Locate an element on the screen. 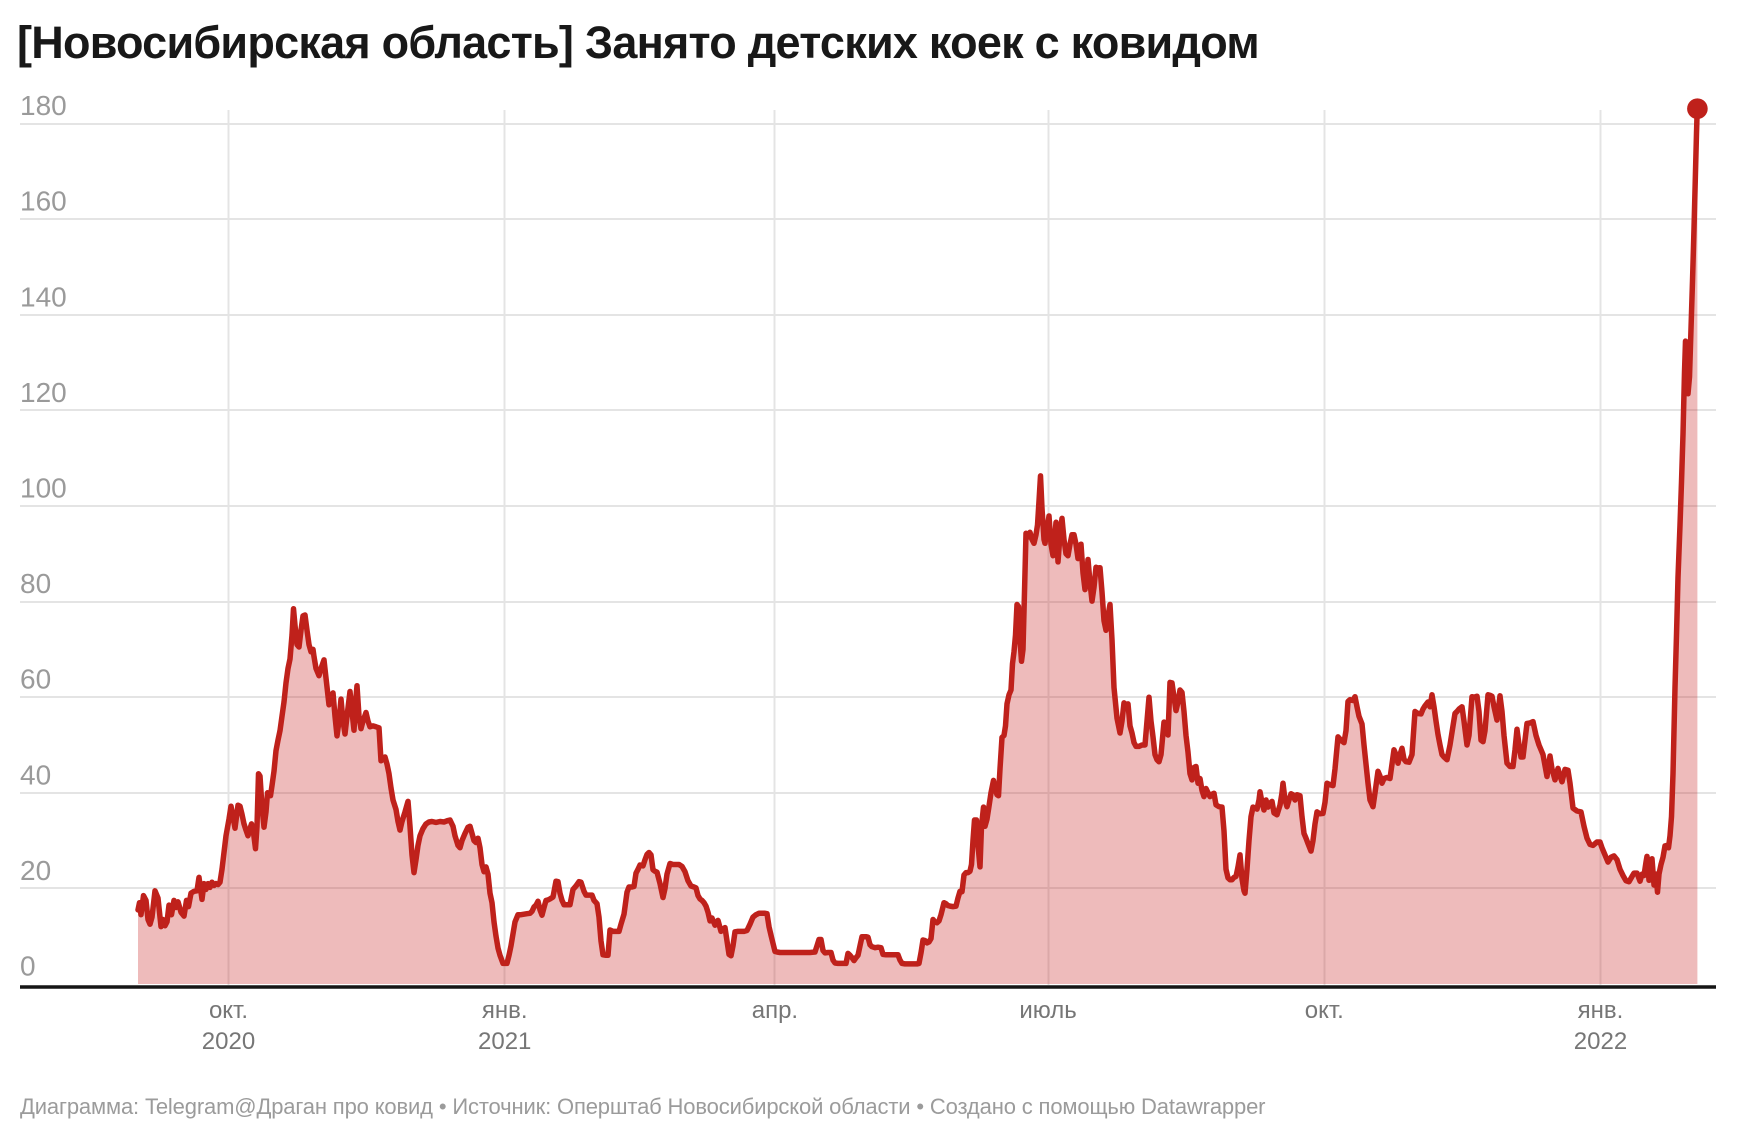  svg-text: 20 is located at coordinates (35, 870).